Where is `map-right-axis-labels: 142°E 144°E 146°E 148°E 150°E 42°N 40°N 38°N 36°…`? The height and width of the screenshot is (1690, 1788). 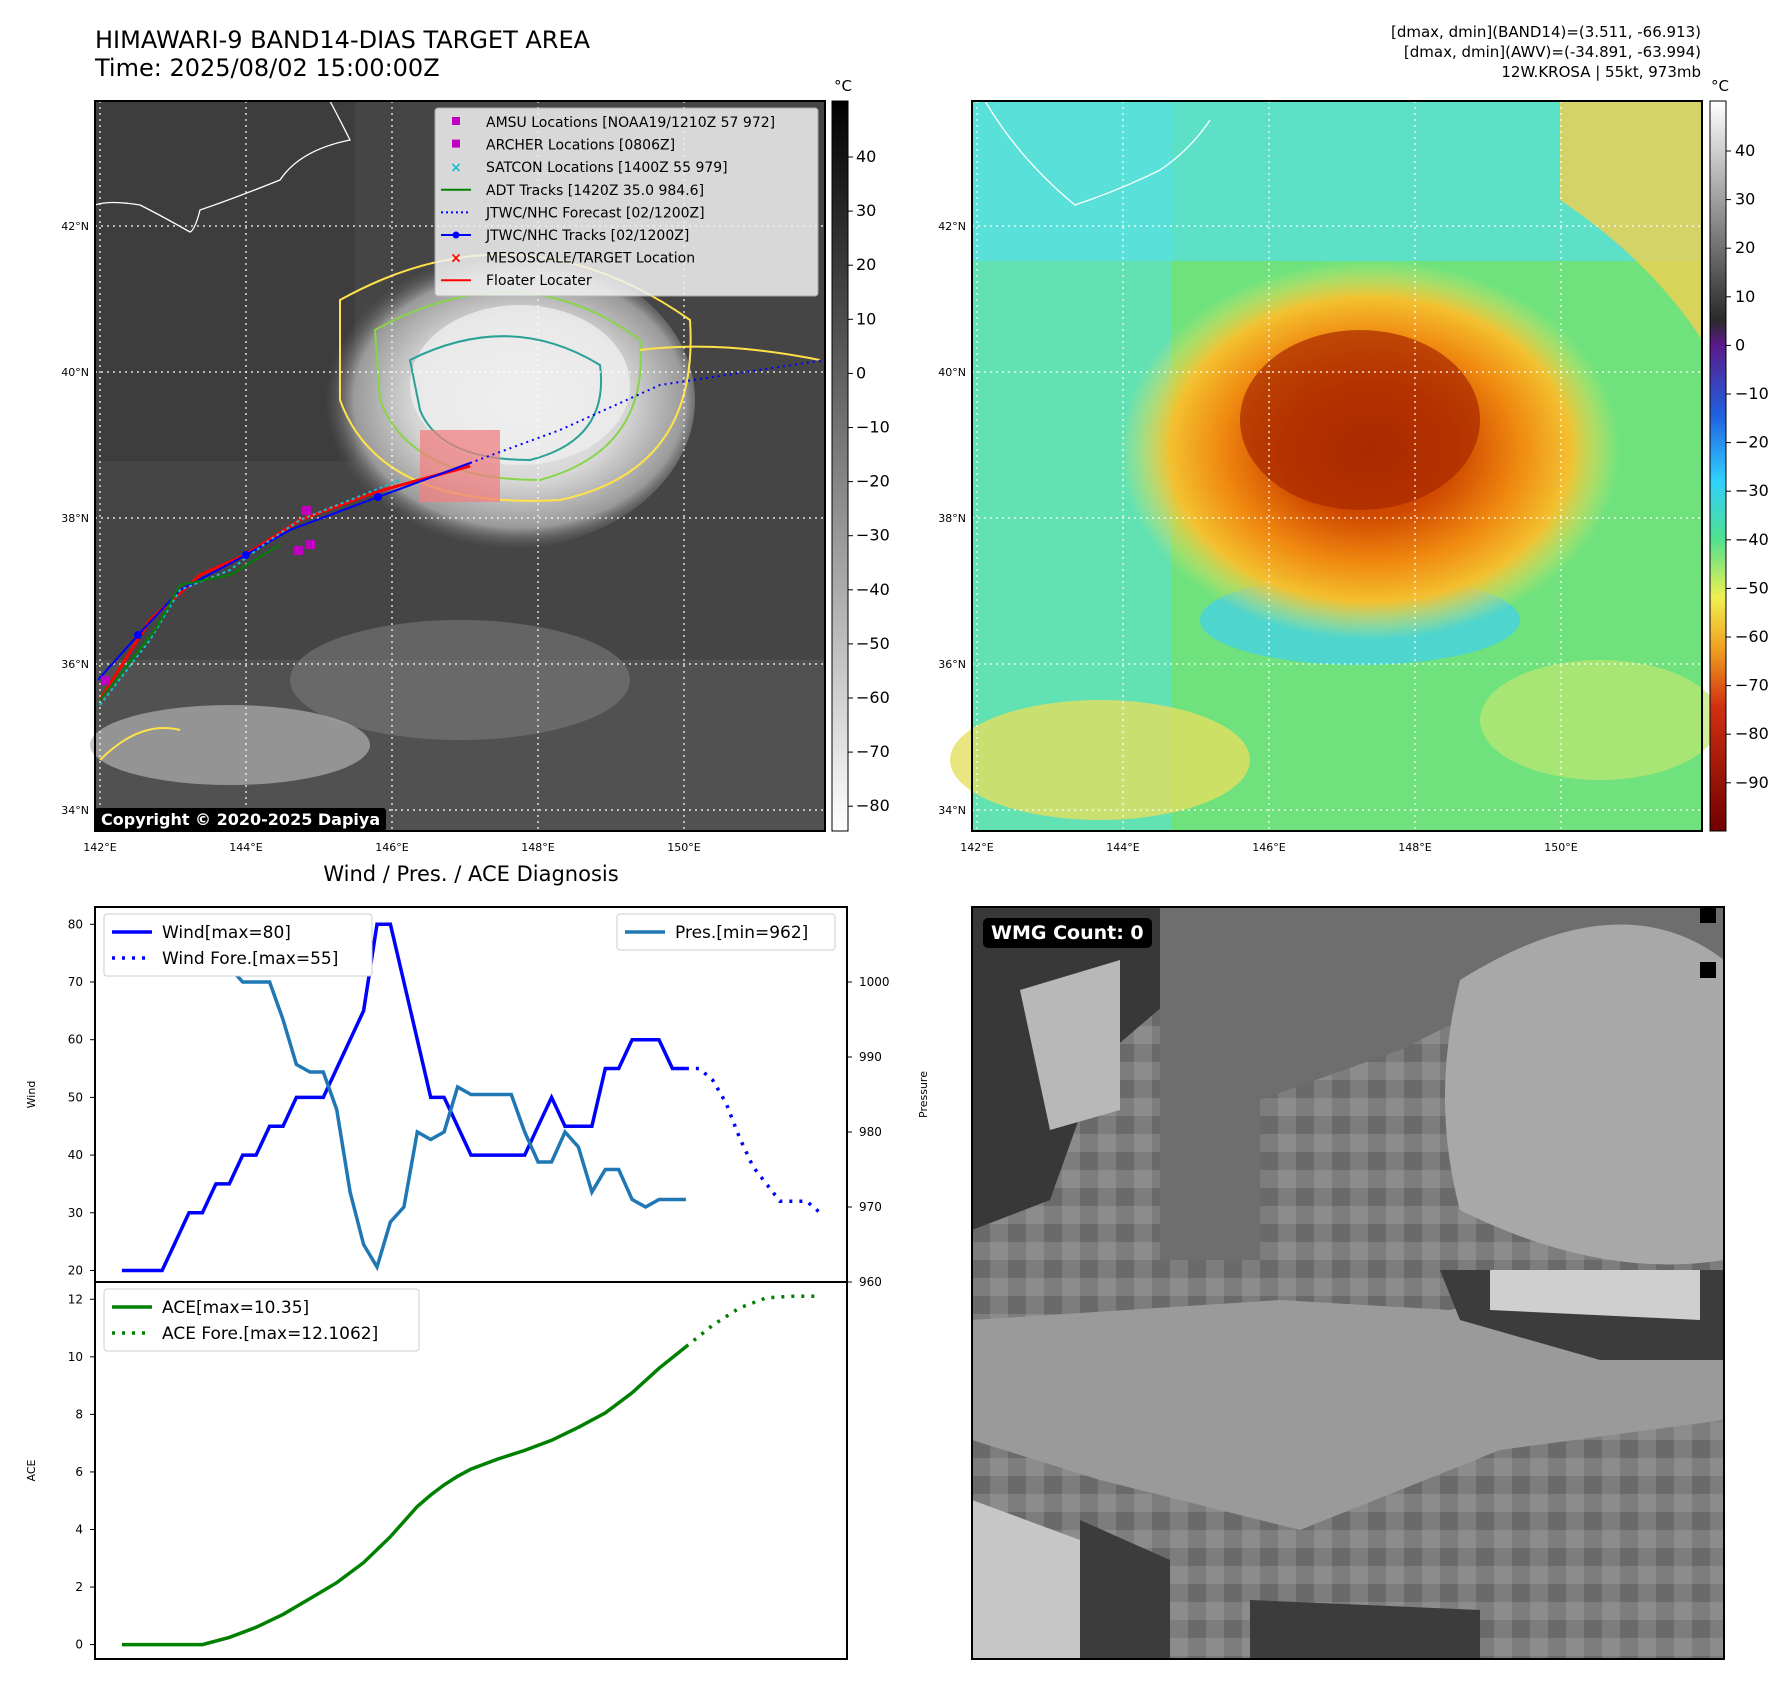 map-right-axis-labels: 142°E 144°E 146°E 148°E 150°E 42°N 40°N 38°N 36°… is located at coordinates (1258, 537).